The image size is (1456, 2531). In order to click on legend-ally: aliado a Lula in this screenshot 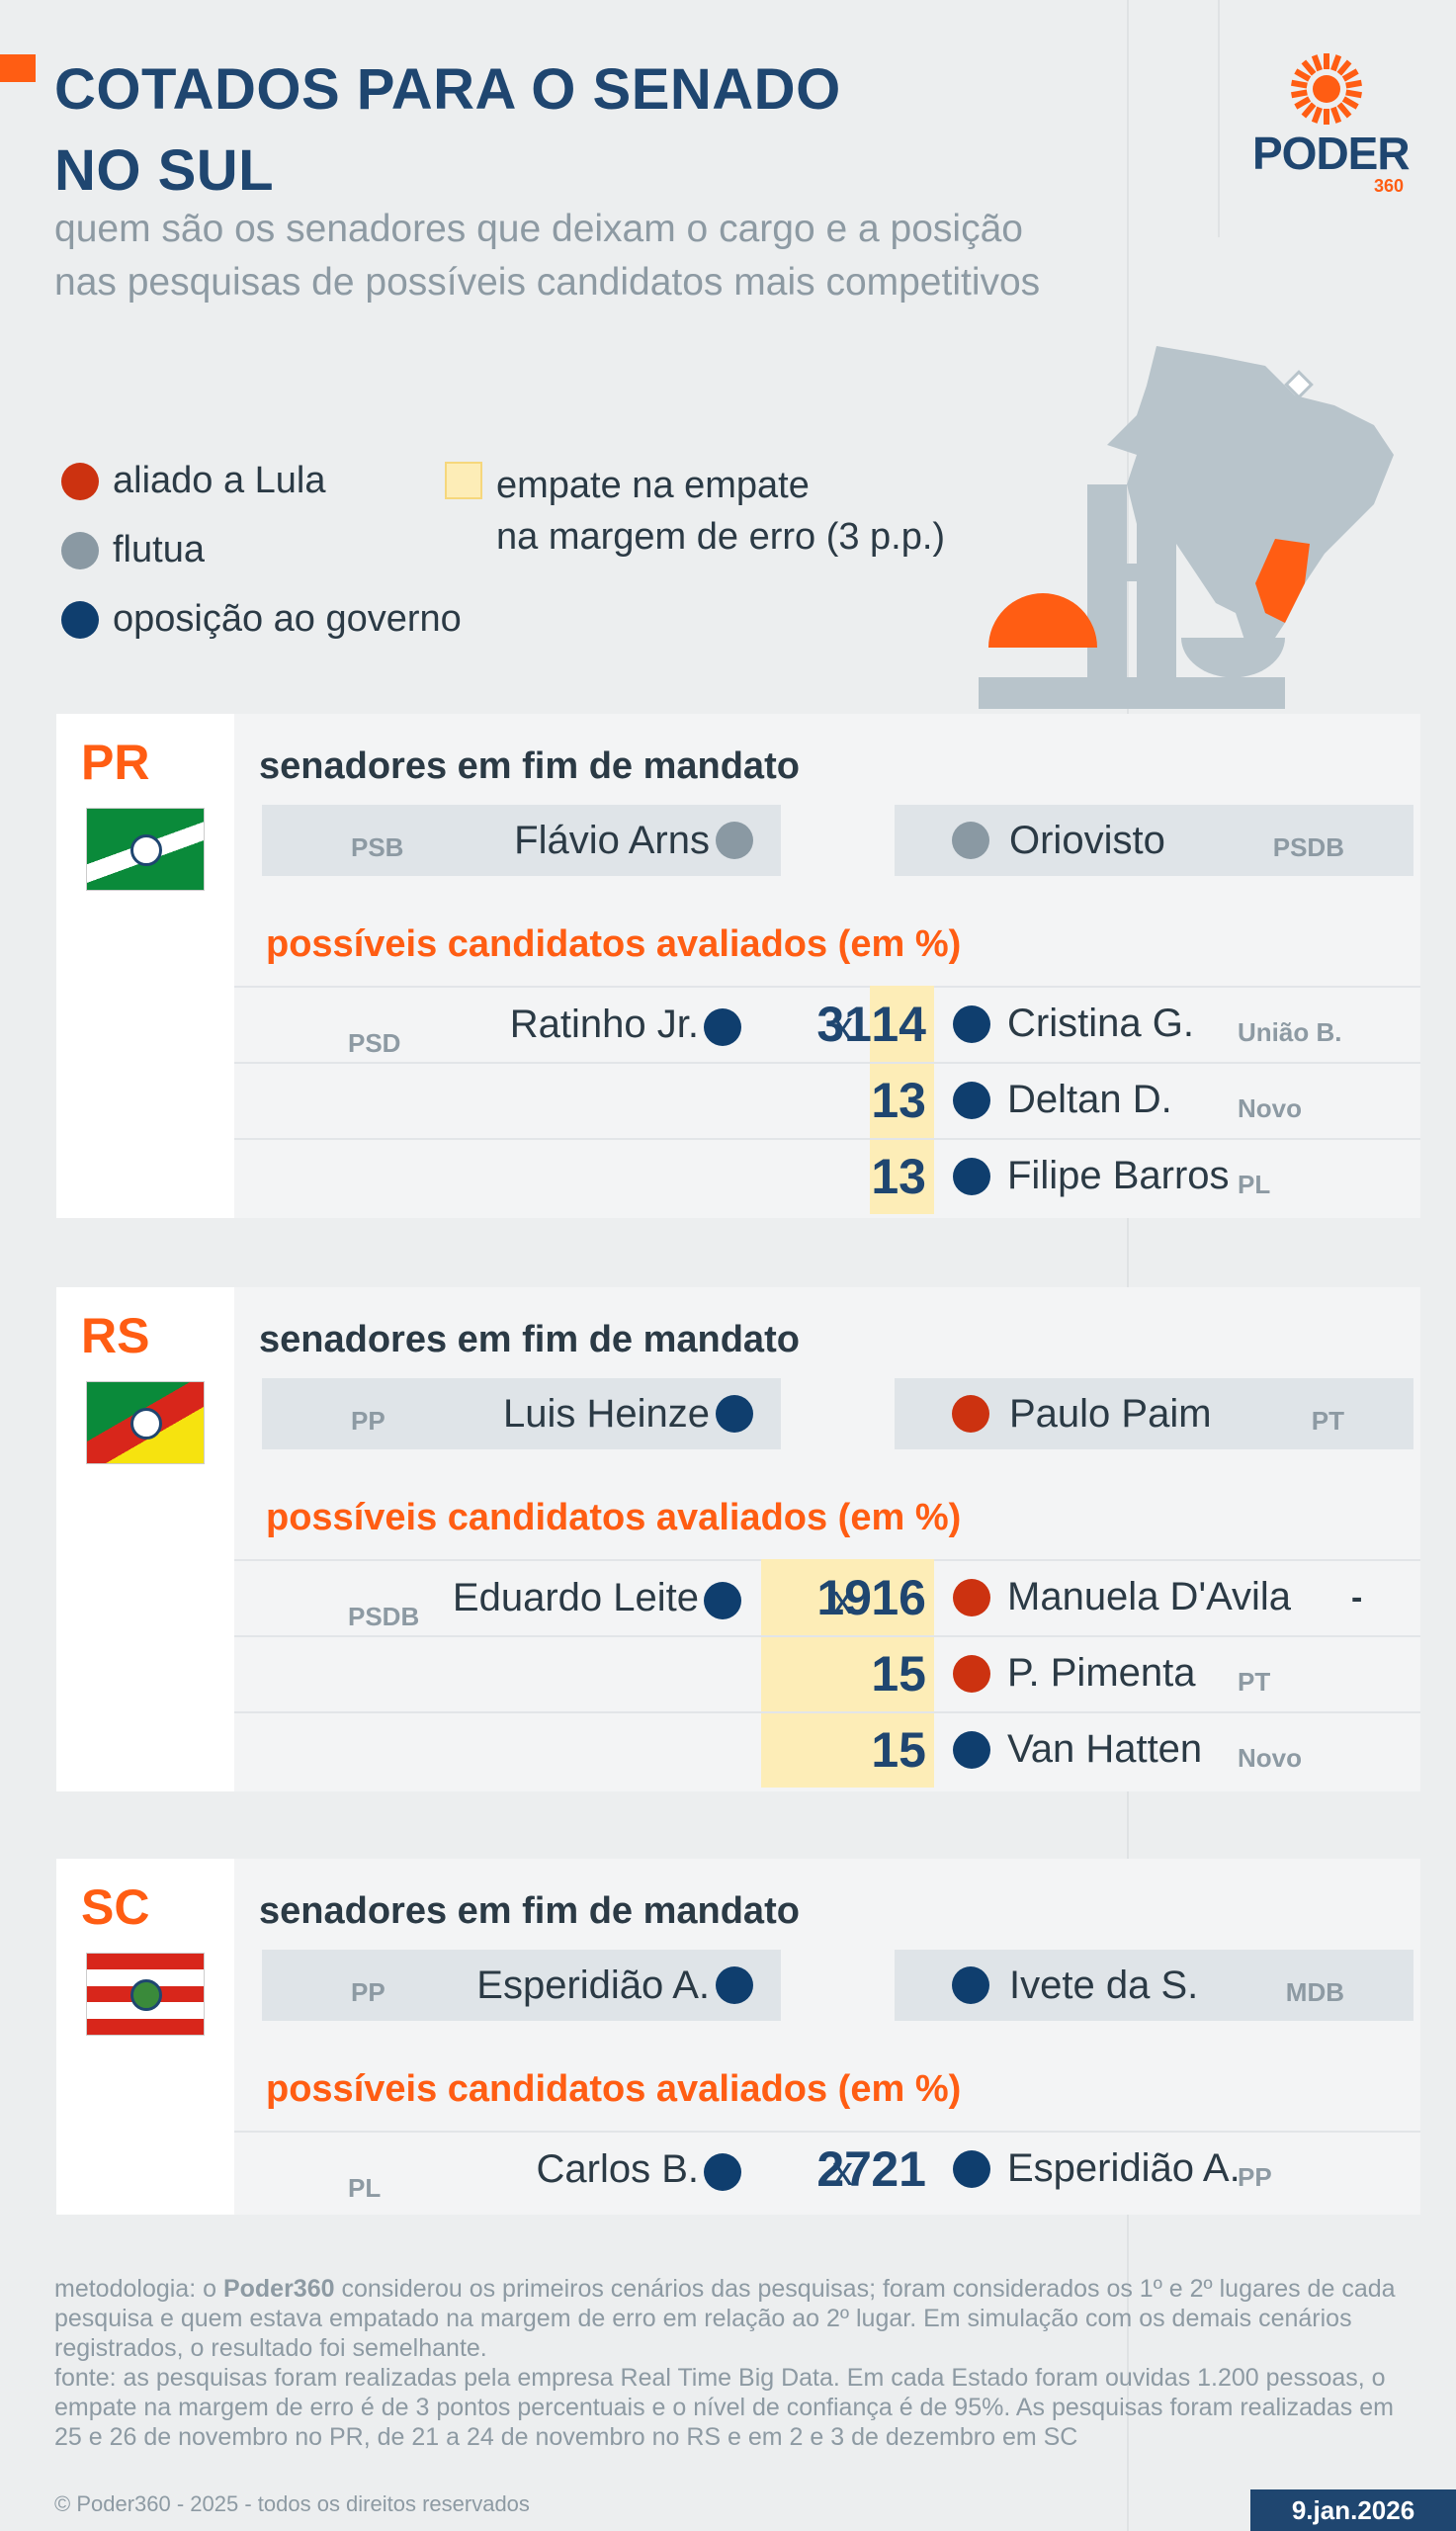, I will do `click(193, 481)`.